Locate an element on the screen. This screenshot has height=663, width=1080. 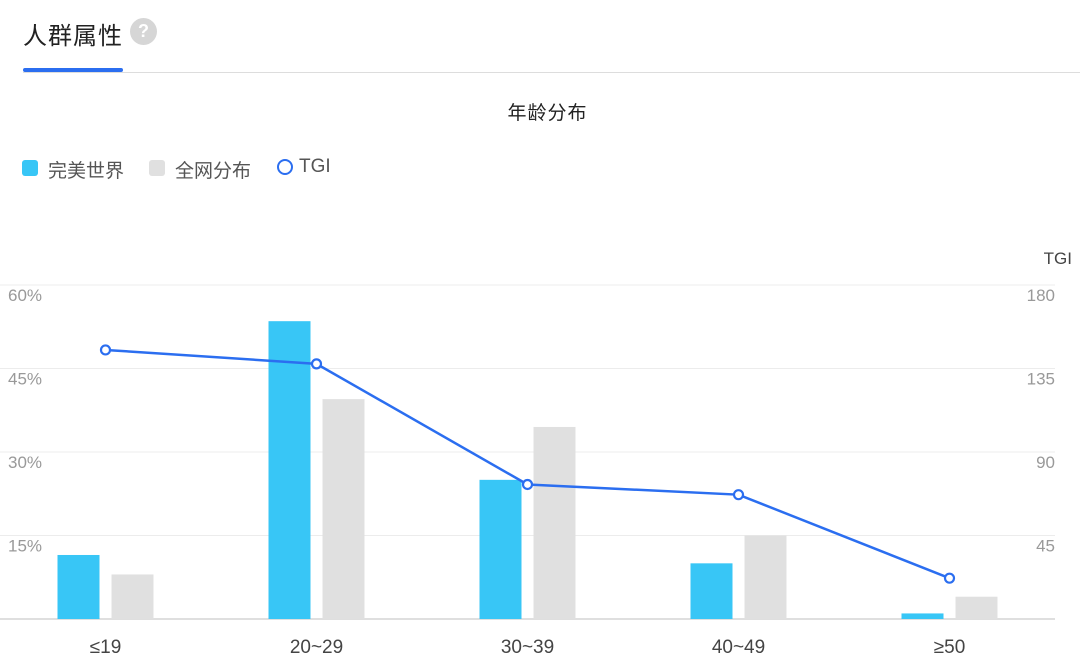
tab-crowd-attributes: 人群属性 is located at coordinates (73, 36).